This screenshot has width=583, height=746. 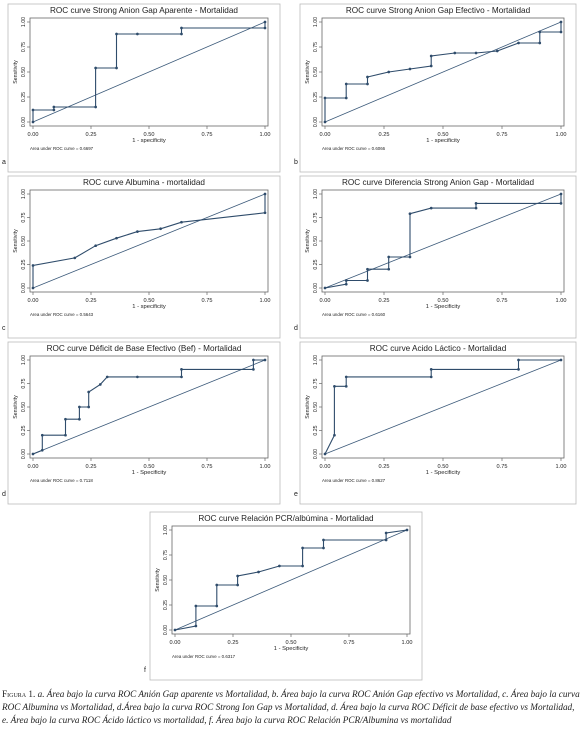 What do you see at coordinates (443, 72) in the screenshot?
I see `roc-curve` at bounding box center [443, 72].